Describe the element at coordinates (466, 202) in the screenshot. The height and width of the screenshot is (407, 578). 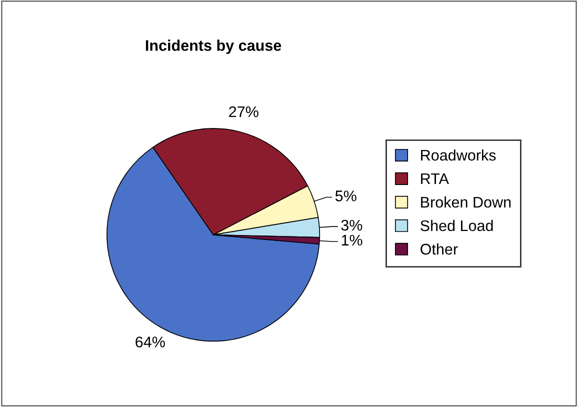
I see `legend-label: Broken Down` at that location.